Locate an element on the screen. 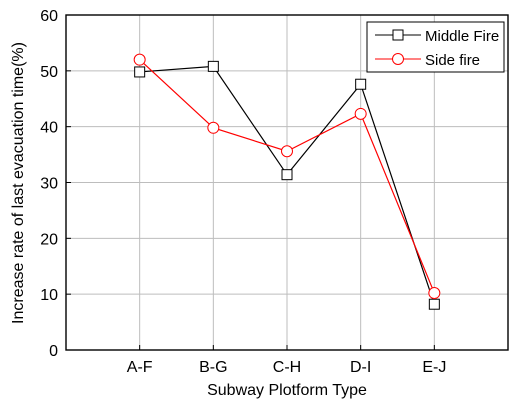 This screenshot has width=515, height=401. legend-marker-side-fire is located at coordinates (398, 59).